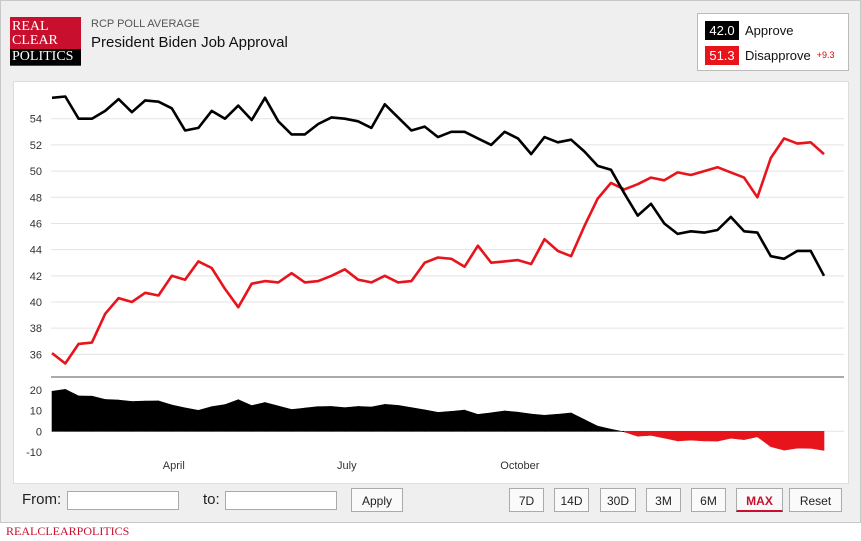  I want to click on chart-title: President Biden Job Approval, so click(189, 42).